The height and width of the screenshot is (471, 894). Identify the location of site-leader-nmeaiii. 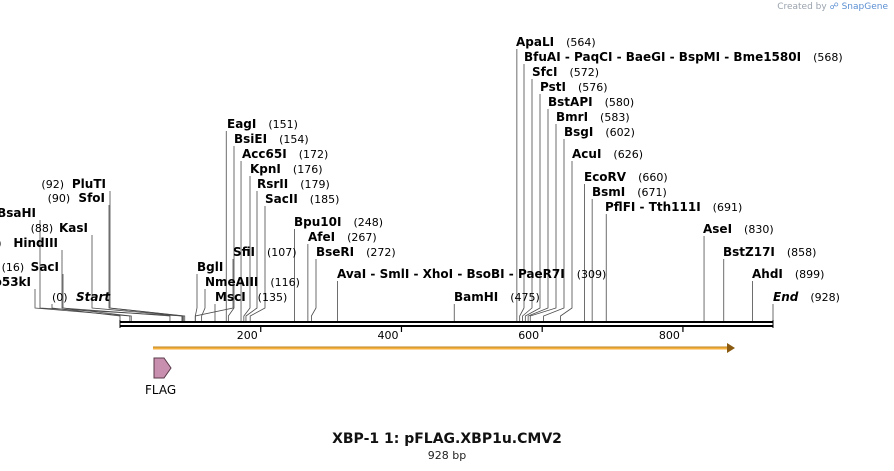
(203, 305).